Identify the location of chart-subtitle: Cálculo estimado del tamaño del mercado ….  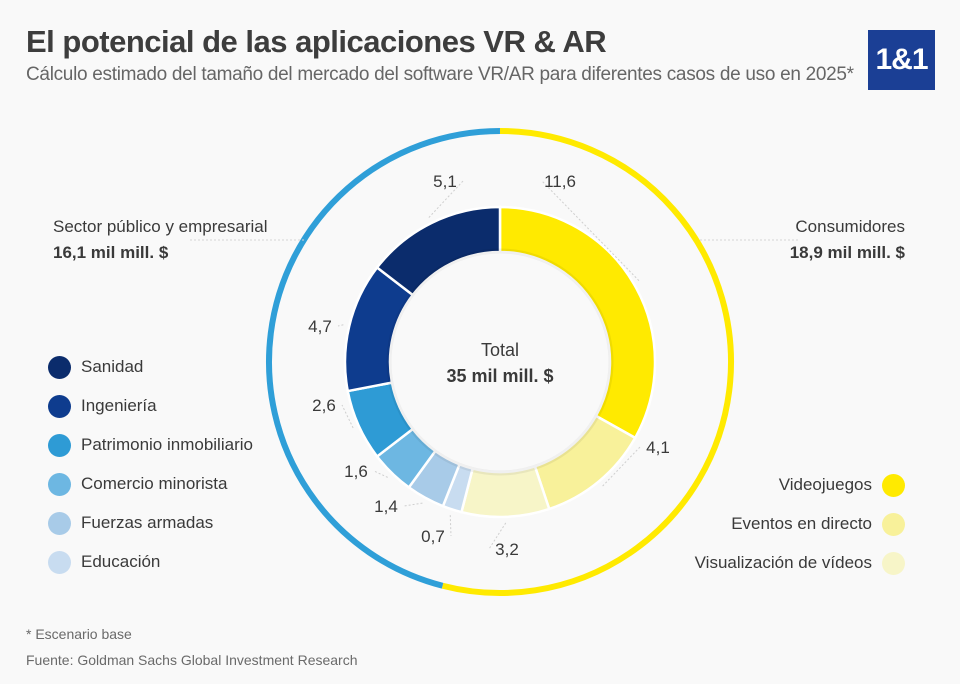
(440, 74).